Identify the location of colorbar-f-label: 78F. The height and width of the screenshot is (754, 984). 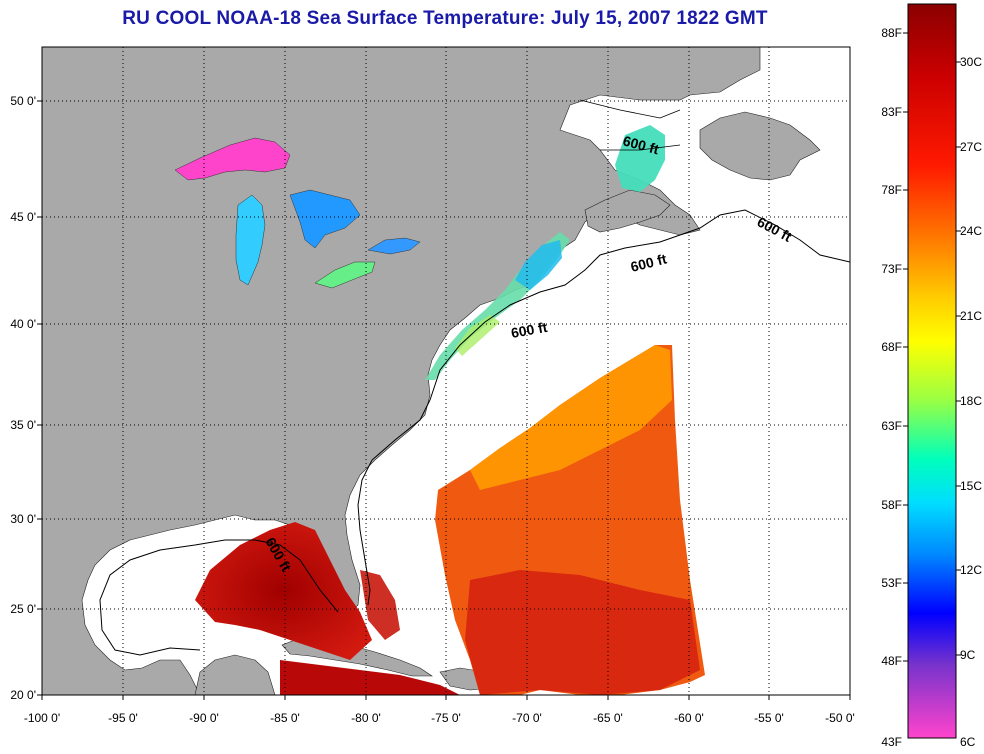
(891, 190).